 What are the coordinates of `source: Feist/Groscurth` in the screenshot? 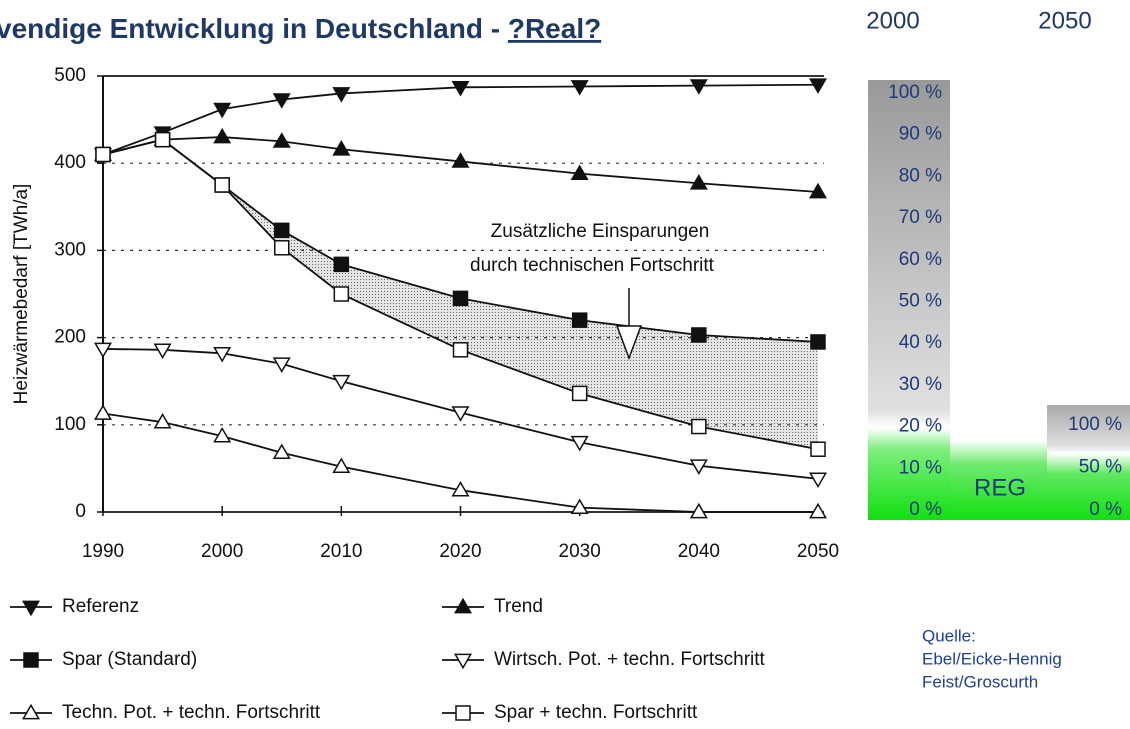 It's located at (980, 681).